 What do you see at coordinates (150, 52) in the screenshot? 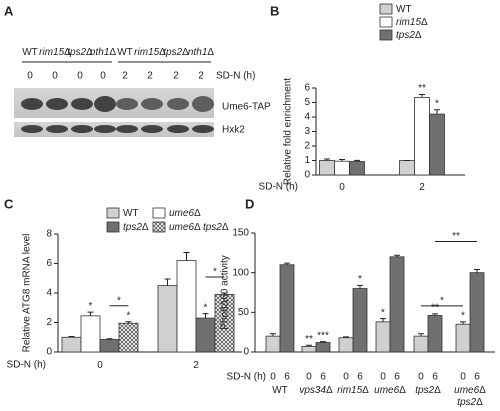
I see `strain-label: rim15Δ` at bounding box center [150, 52].